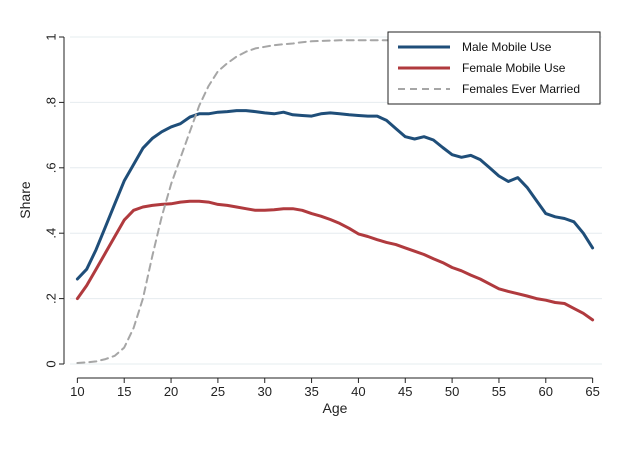 Image resolution: width=620 pixels, height=453 pixels. Describe the element at coordinates (335, 408) in the screenshot. I see `x-axis-title: Age` at that location.